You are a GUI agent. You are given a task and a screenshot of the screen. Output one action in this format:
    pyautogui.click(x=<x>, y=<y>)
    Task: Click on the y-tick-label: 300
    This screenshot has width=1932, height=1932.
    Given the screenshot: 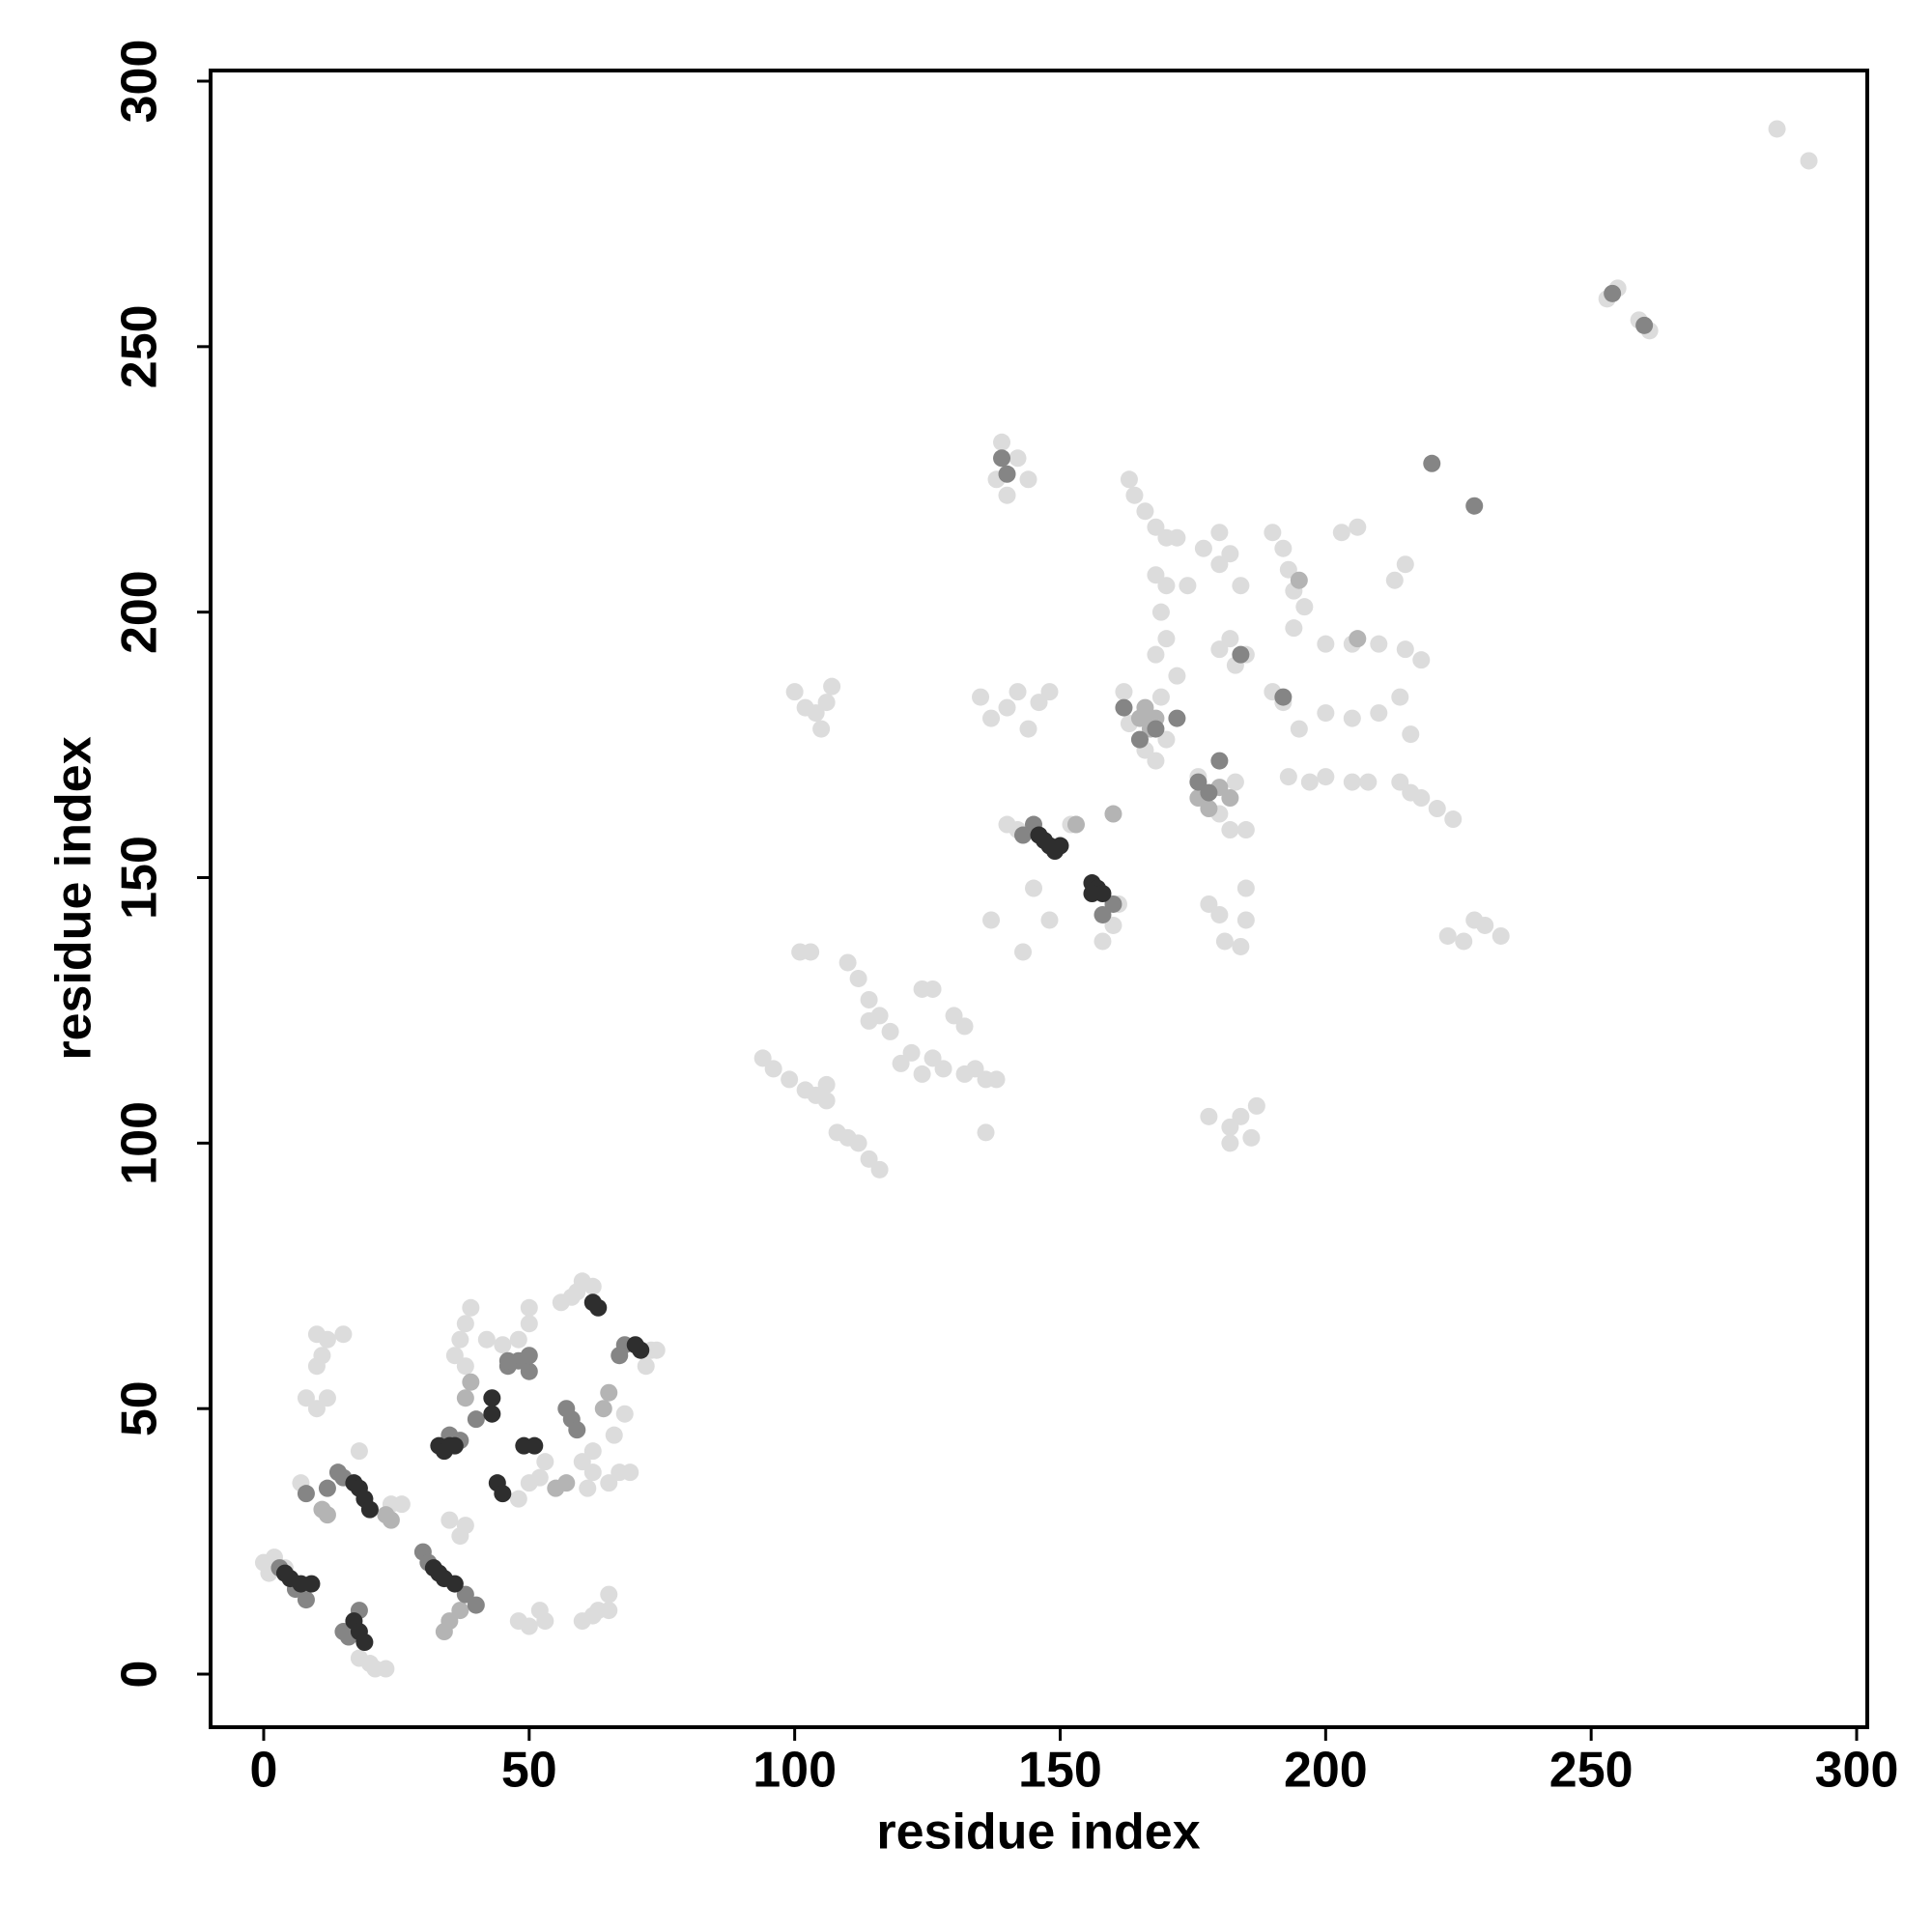 What is the action you would take?
    pyautogui.click(x=140, y=82)
    